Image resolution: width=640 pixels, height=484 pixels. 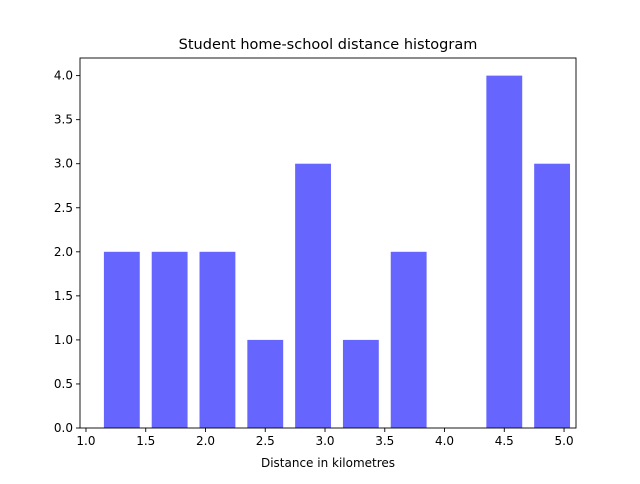 I want to click on y-tick-label: 0.0, so click(x=63, y=428).